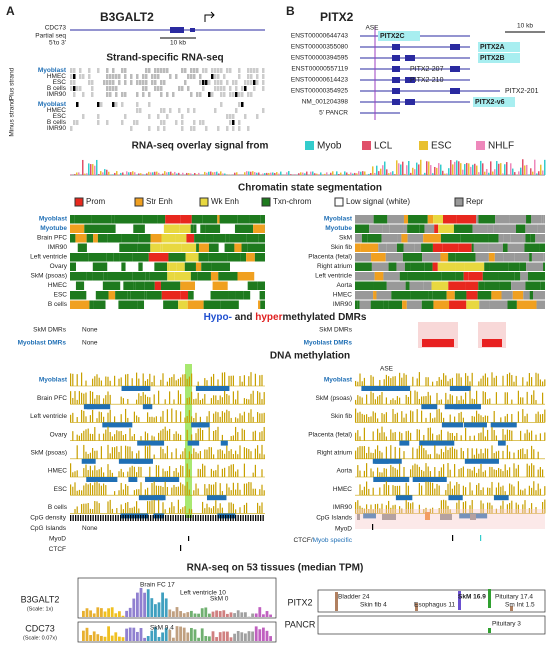 The height and width of the screenshot is (650, 550). I want to click on row-label: B cells, so click(58, 507).